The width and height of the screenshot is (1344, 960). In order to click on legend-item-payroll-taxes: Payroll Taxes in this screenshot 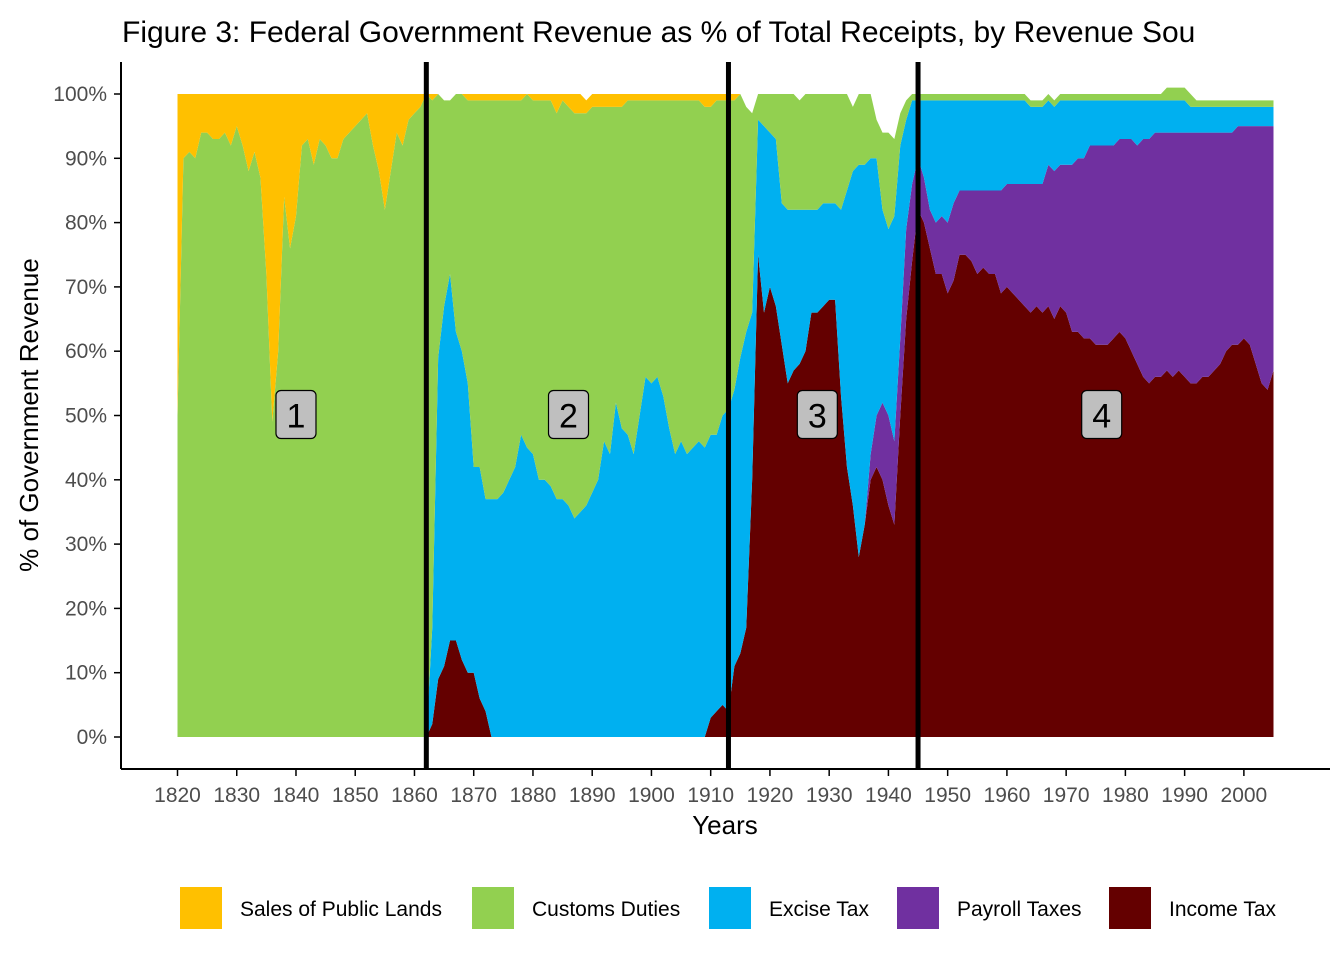, I will do `click(989, 908)`.